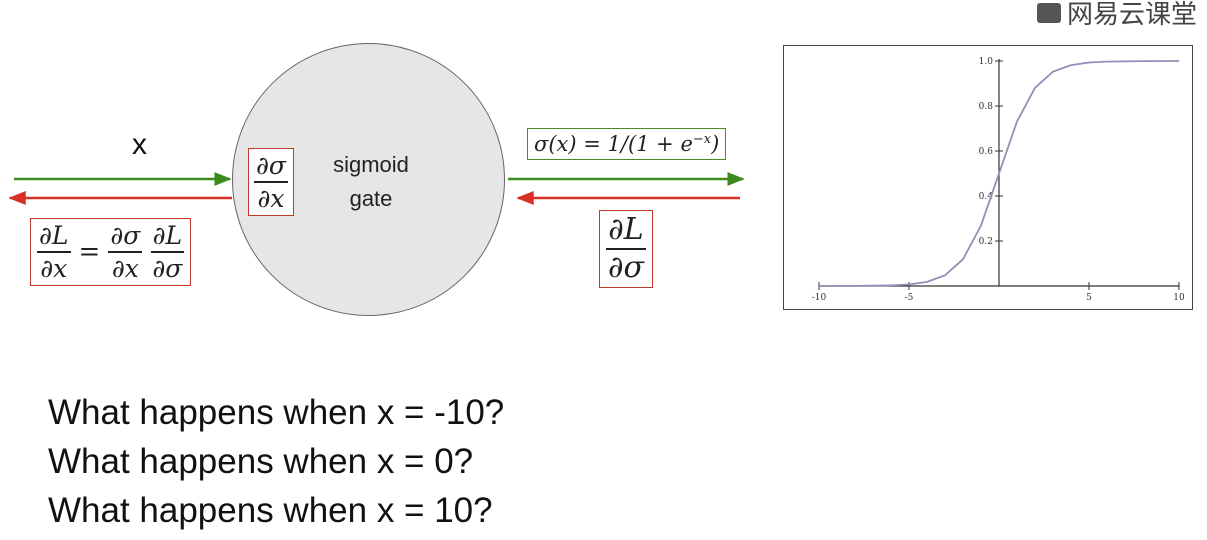 Image resolution: width=1207 pixels, height=540 pixels. What do you see at coordinates (167, 238) in the screenshot?
I see `chain-upstream-num: ∂L` at bounding box center [167, 238].